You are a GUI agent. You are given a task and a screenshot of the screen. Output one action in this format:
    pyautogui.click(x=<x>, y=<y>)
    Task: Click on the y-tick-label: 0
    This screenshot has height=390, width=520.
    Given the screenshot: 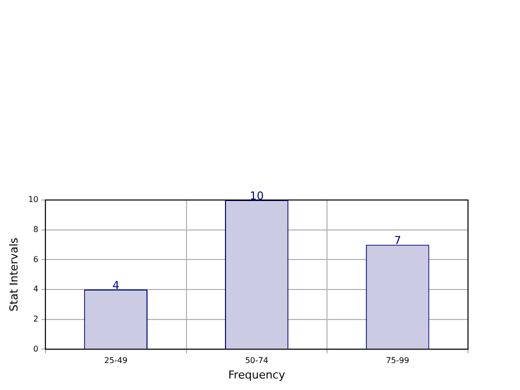 What is the action you would take?
    pyautogui.click(x=35, y=349)
    